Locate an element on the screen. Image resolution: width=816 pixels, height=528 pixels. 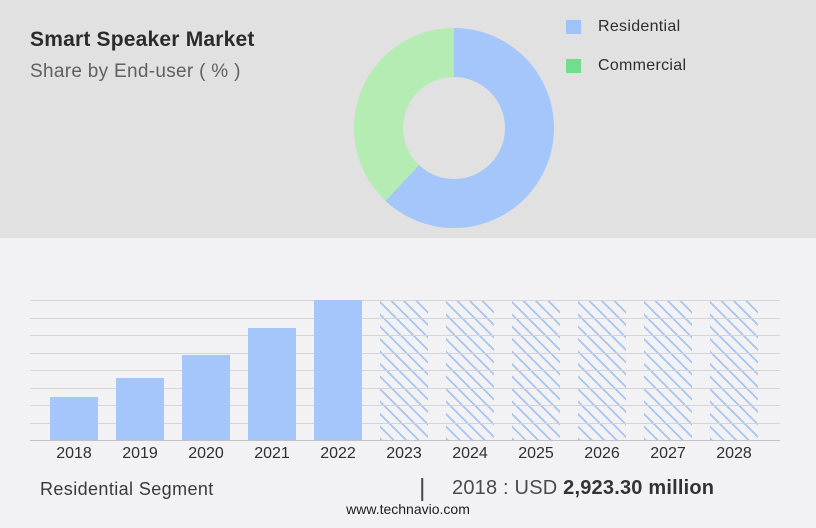
website-link: www.technavio.com is located at coordinates (408, 509).